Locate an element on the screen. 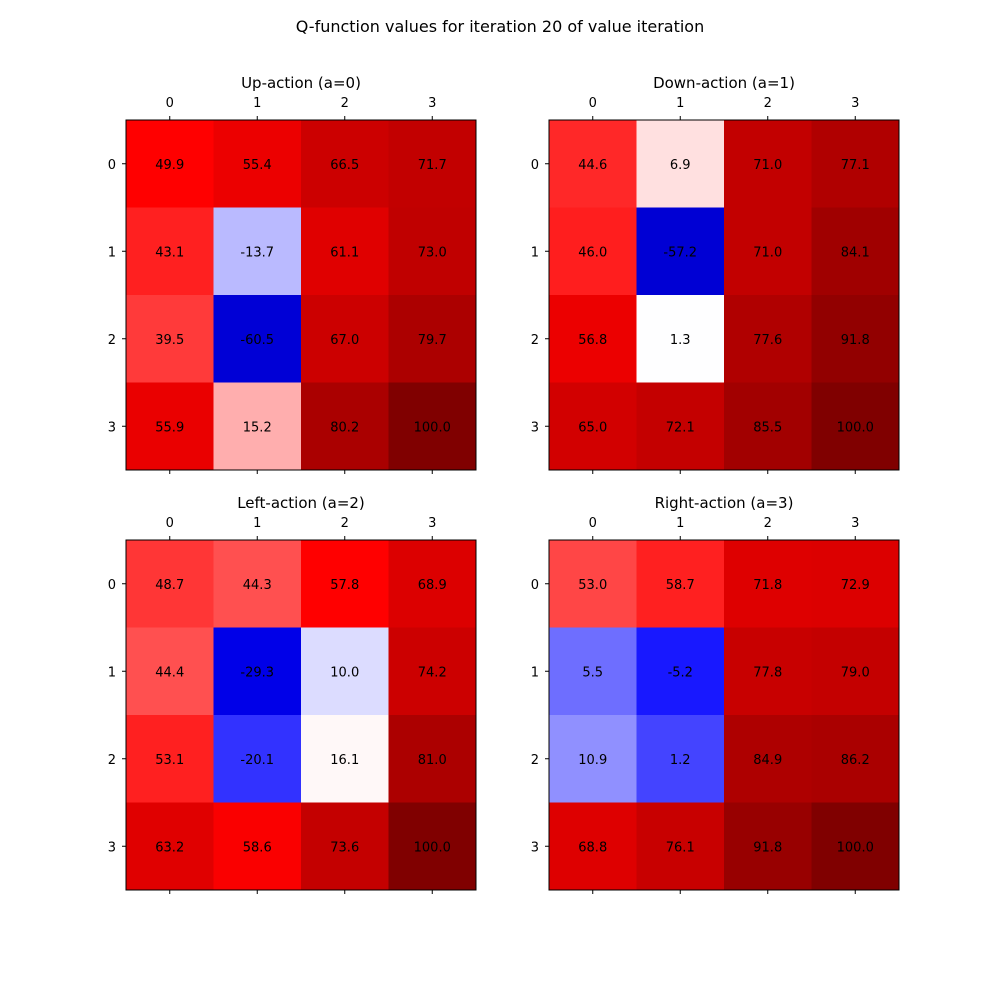 This screenshot has height=1000, width=1000. cell-value-label: 1.2 is located at coordinates (680, 760).